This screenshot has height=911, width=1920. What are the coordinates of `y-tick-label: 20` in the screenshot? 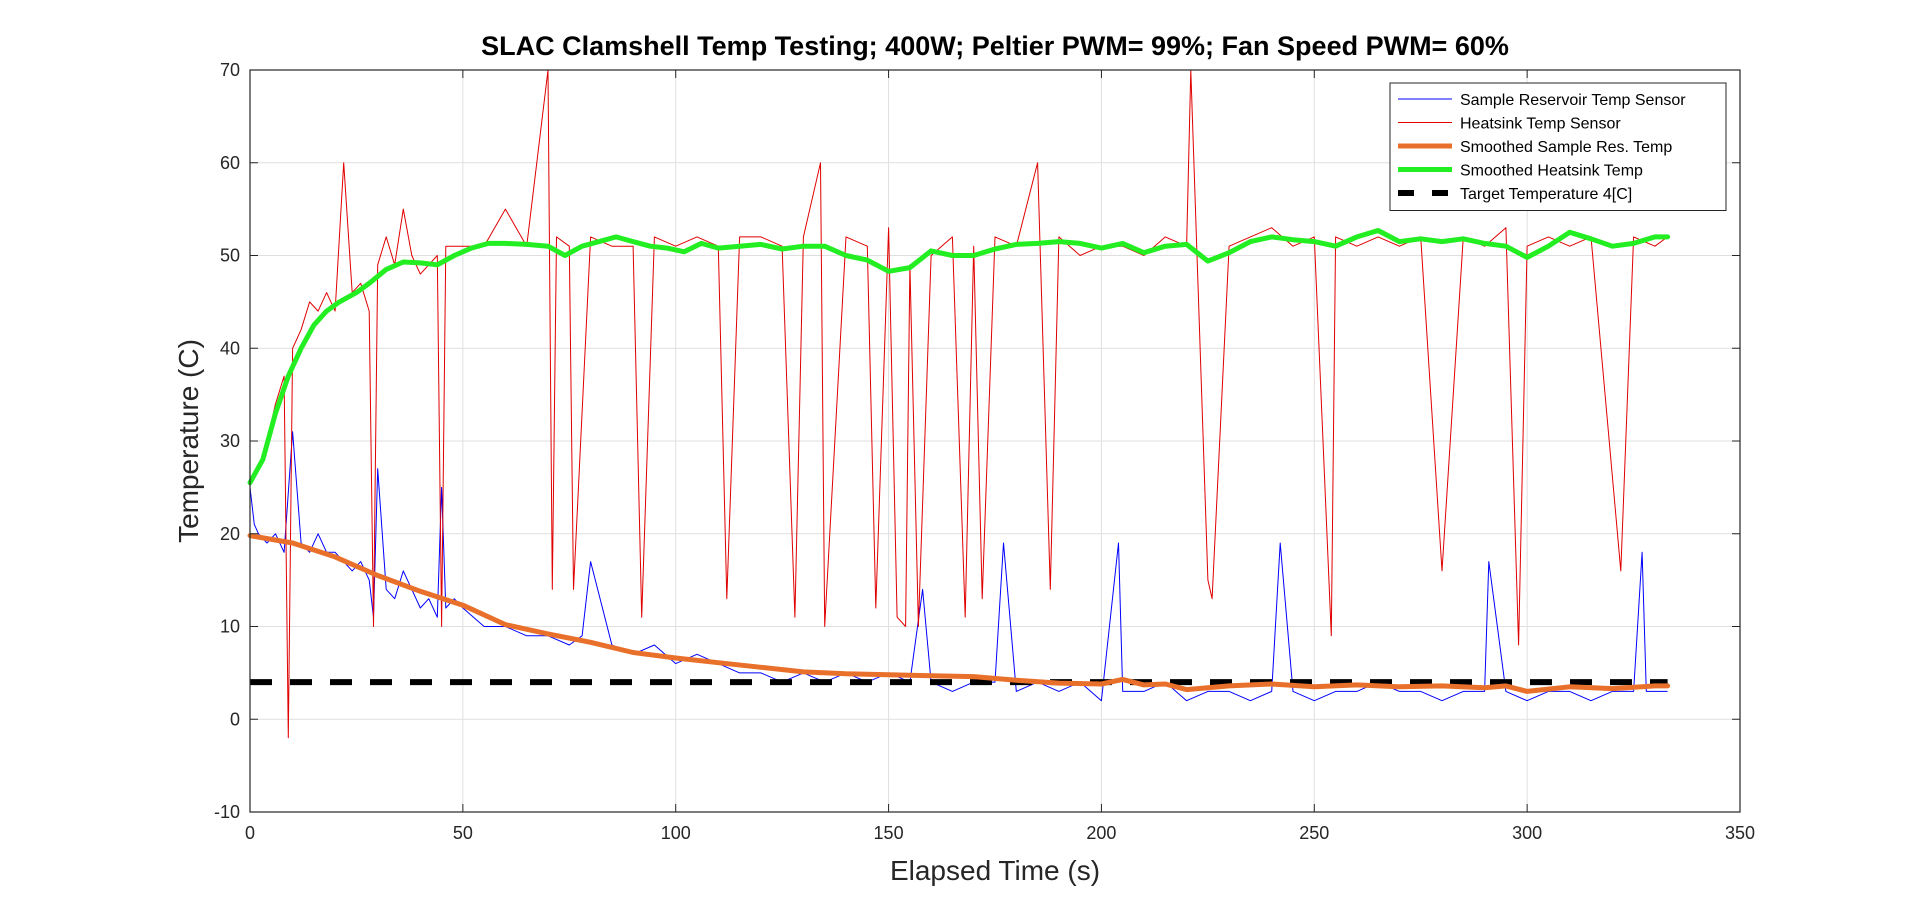 It's located at (230, 534).